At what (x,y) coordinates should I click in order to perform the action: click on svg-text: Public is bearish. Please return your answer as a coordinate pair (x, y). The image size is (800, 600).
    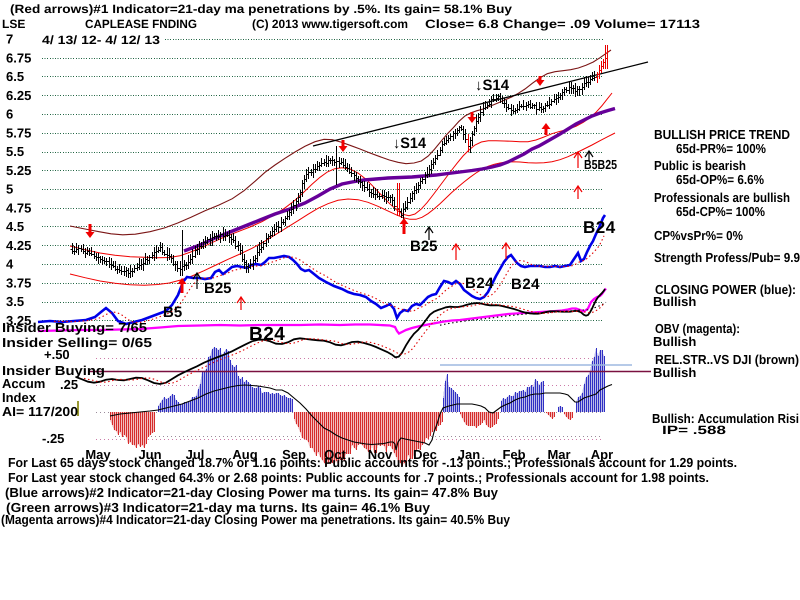
    Looking at the image, I should click on (700, 165).